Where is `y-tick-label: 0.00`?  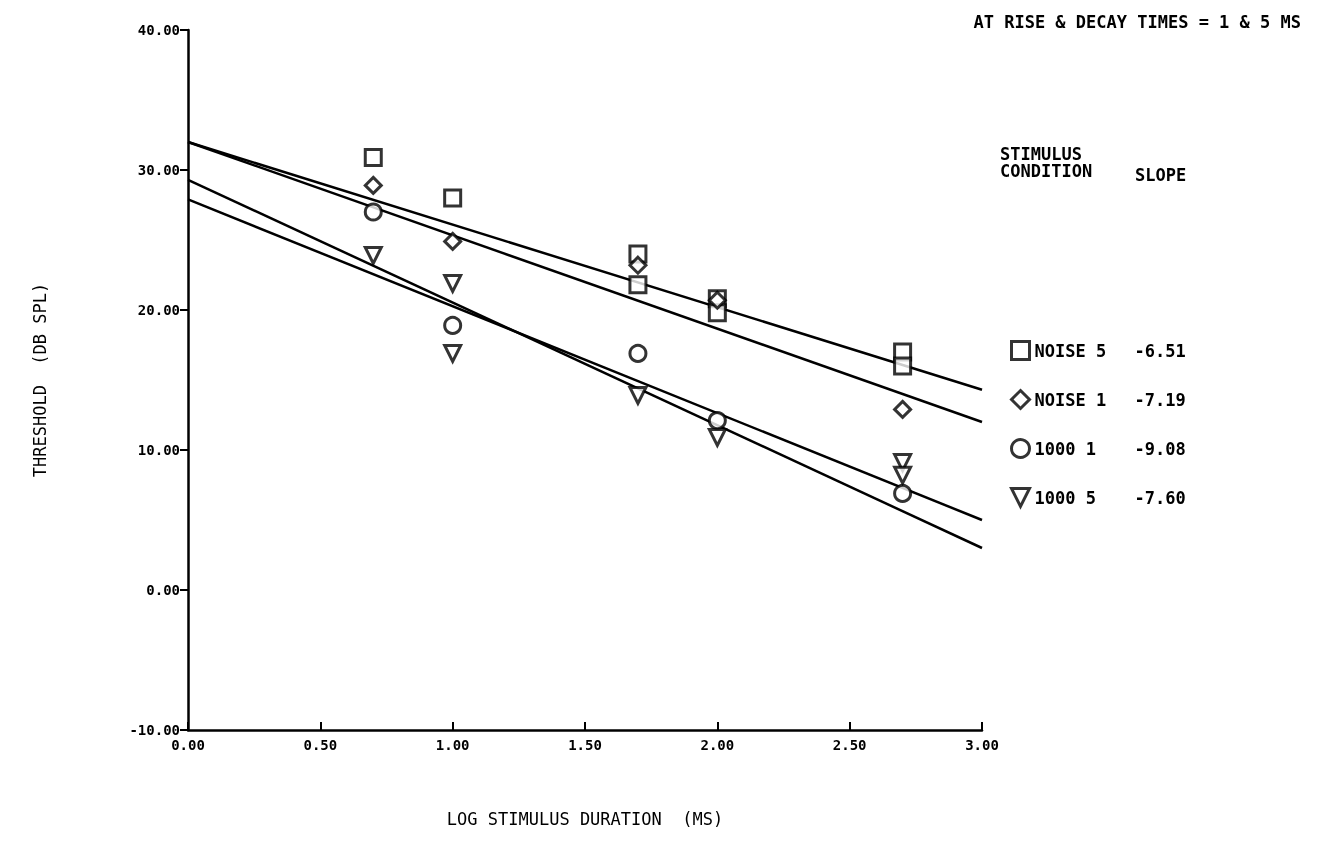 y-tick-label: 0.00 is located at coordinates (163, 590).